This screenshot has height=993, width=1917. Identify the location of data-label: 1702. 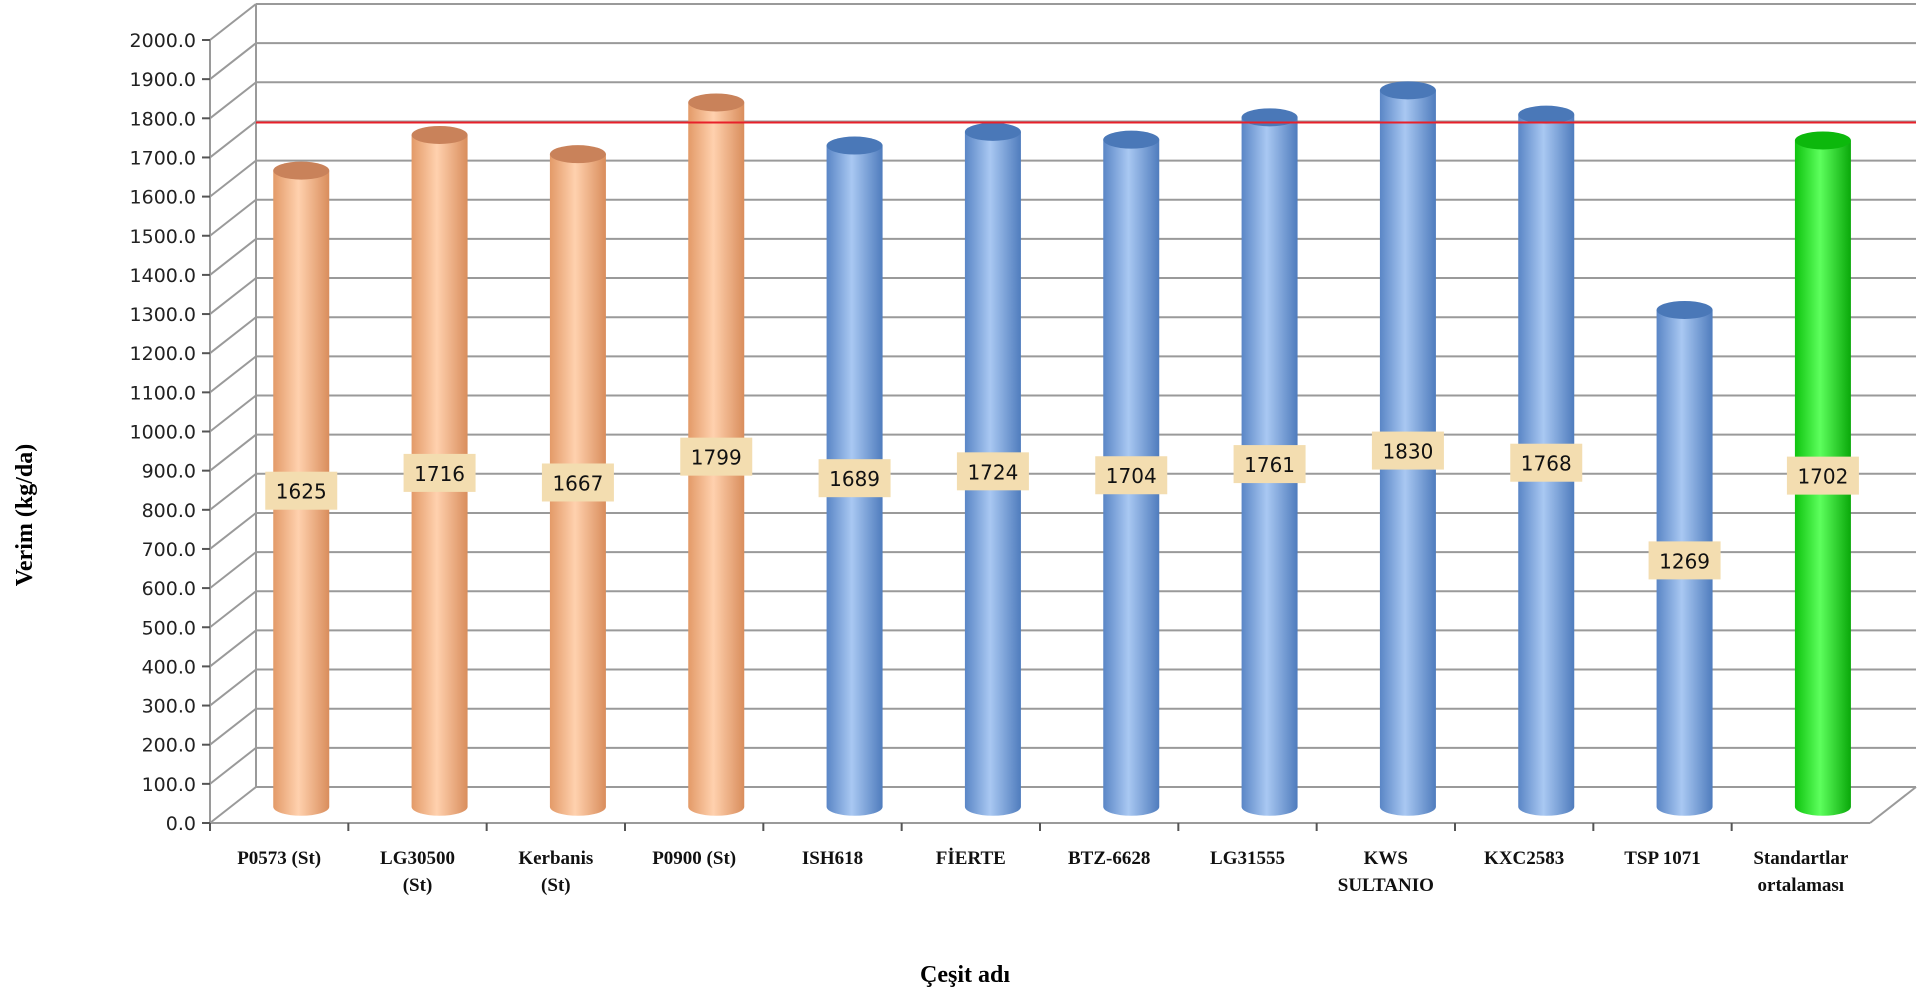
(1822, 475).